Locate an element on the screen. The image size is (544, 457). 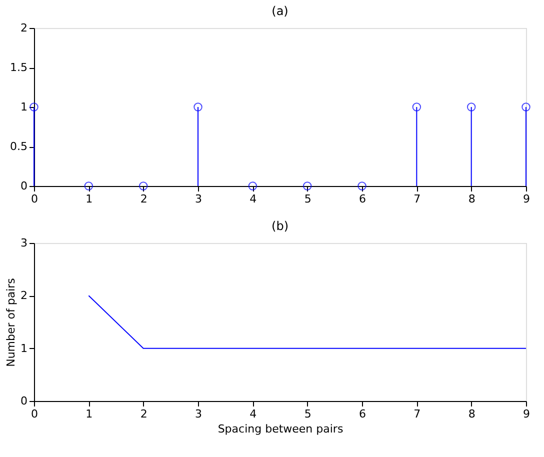
x-axis-title: Spacing between pairs is located at coordinates (281, 429).